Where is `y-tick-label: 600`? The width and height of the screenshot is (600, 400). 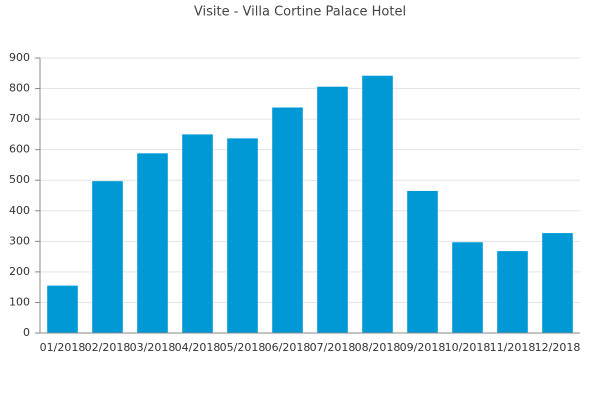 y-tick-label: 600 is located at coordinates (19, 149).